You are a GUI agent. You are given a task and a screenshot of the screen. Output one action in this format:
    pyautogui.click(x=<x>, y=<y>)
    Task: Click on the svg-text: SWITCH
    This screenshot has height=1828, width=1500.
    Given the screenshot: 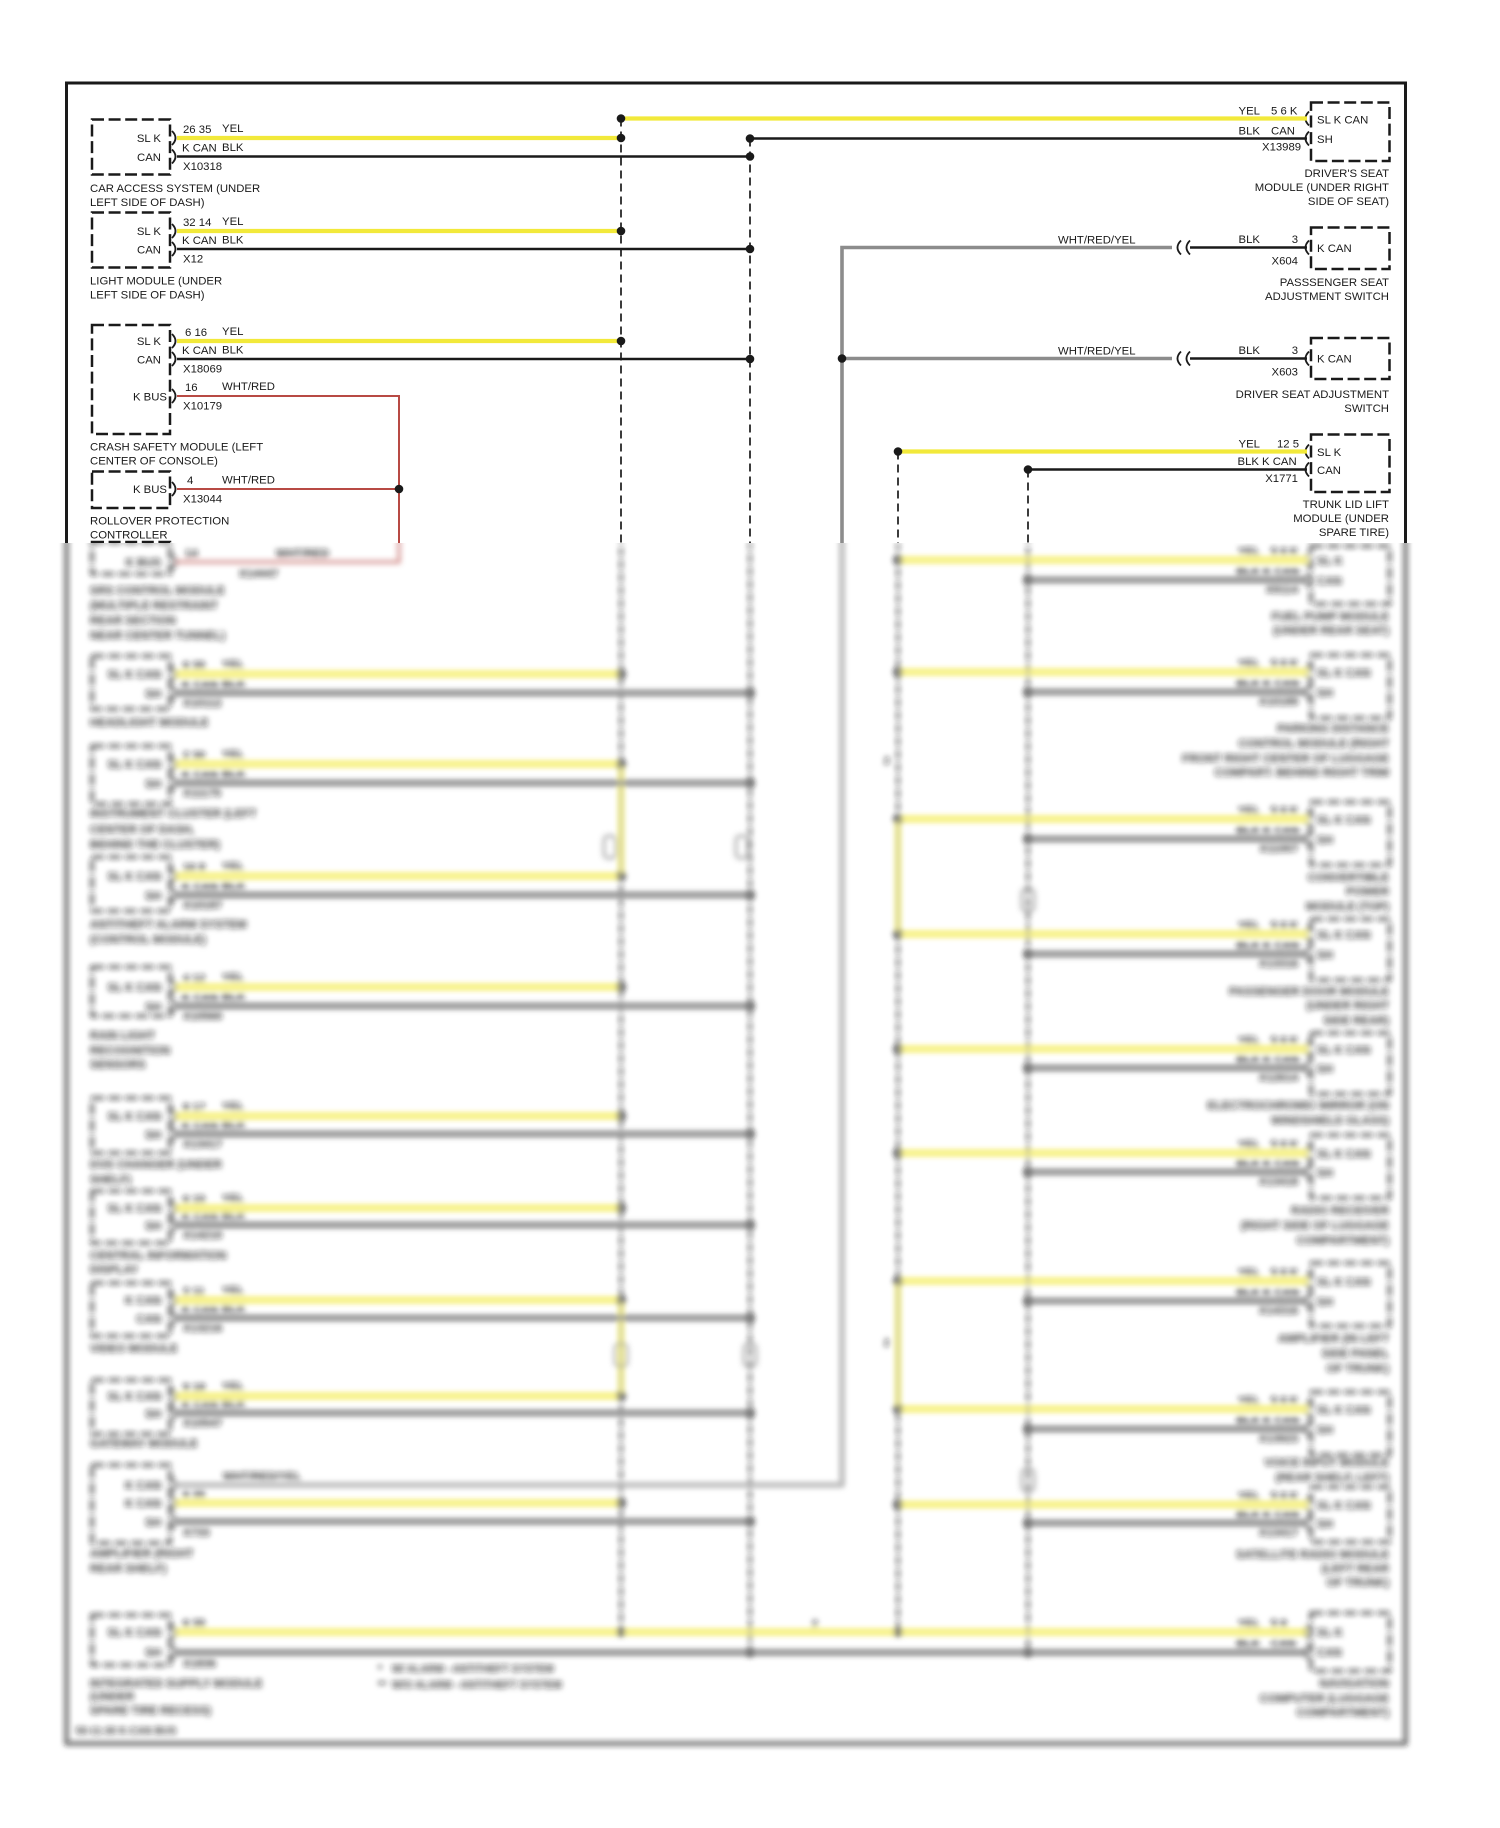 What is the action you would take?
    pyautogui.click(x=1366, y=409)
    